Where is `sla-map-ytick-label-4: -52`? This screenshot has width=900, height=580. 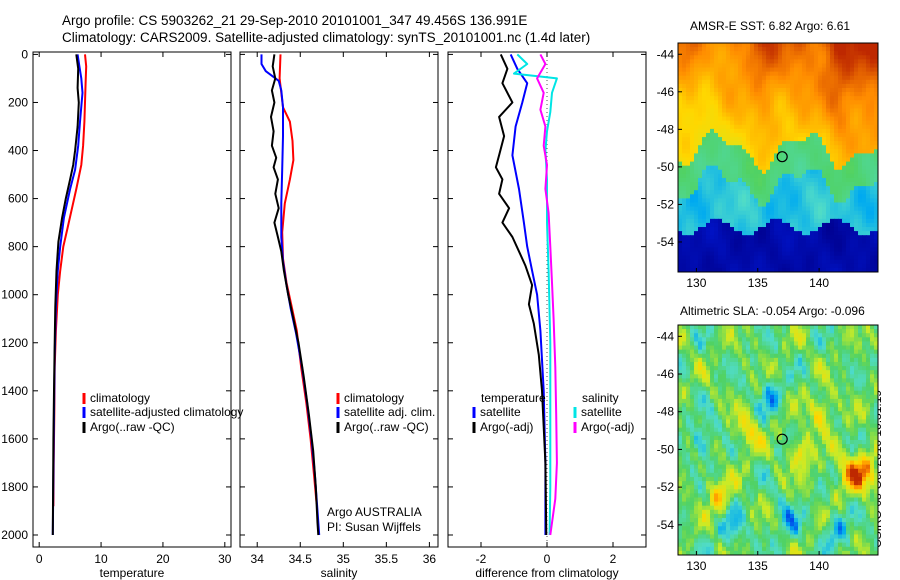
sla-map-ytick-label-4: -52 is located at coordinates (666, 487).